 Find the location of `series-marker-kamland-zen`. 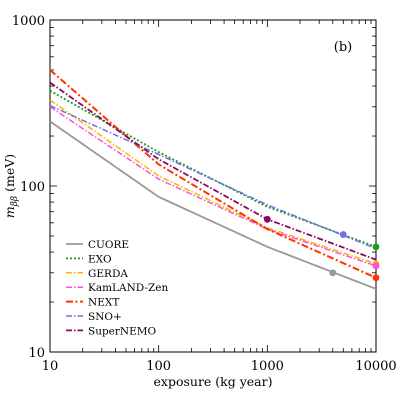

series-marker-kamland-zen is located at coordinates (376, 266).